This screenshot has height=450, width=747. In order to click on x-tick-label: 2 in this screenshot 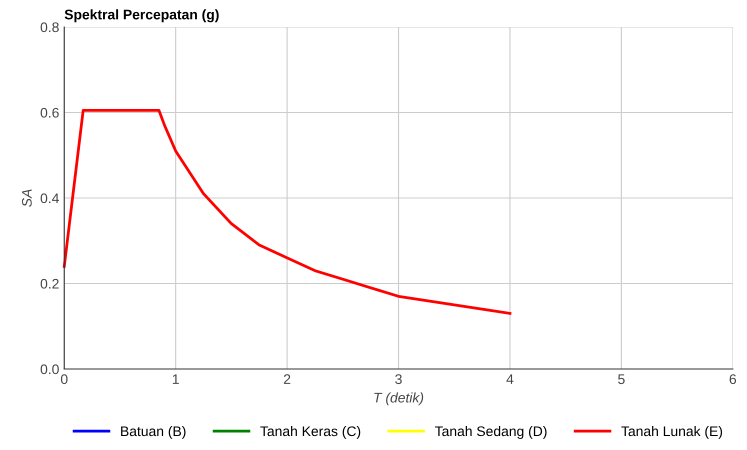, I will do `click(287, 379)`.